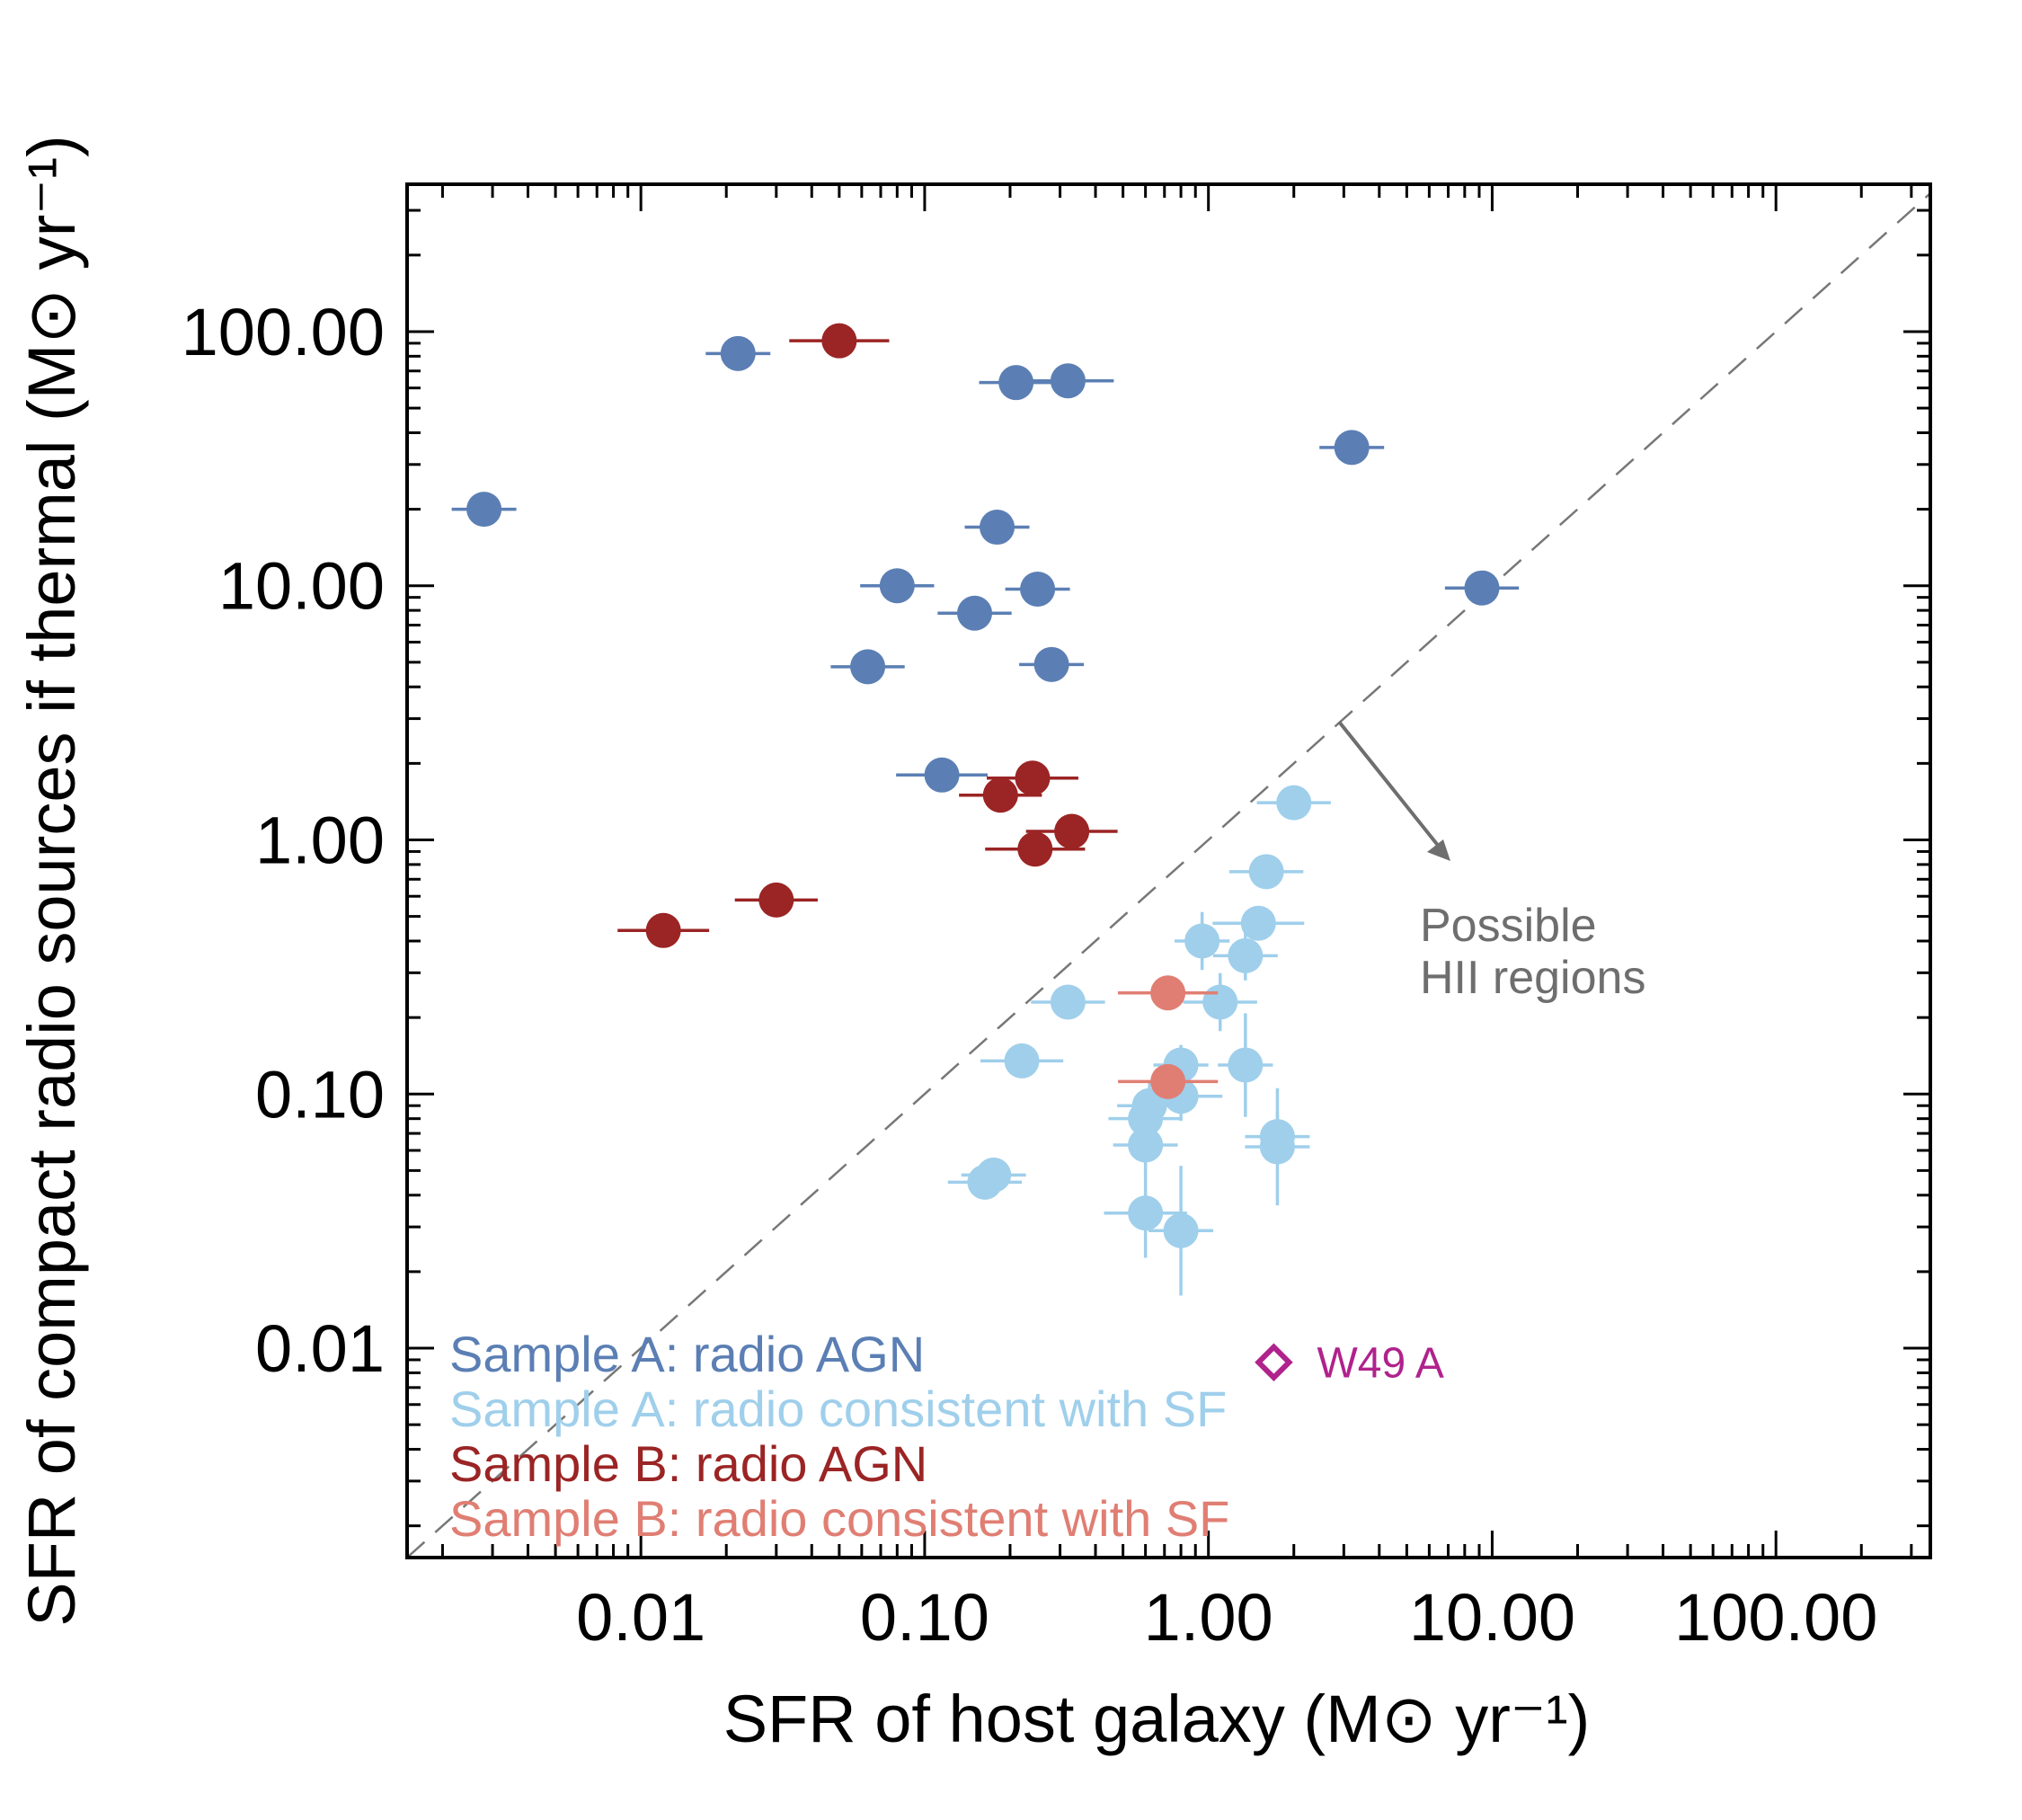 Image resolution: width=2022 pixels, height=1820 pixels. Describe the element at coordinates (320, 1094) in the screenshot. I see `y-tick-label: 0.10` at that location.